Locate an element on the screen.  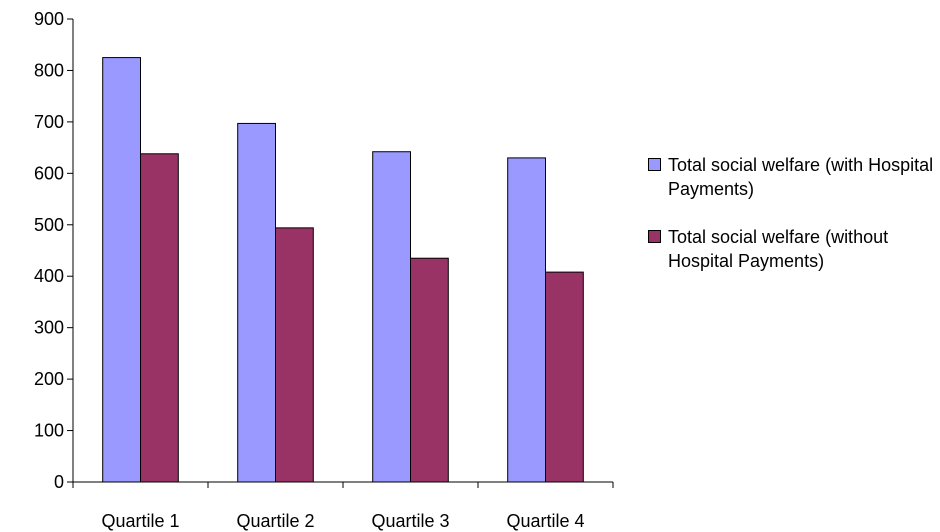
y-tick-label: 900 is located at coordinates (49, 19).